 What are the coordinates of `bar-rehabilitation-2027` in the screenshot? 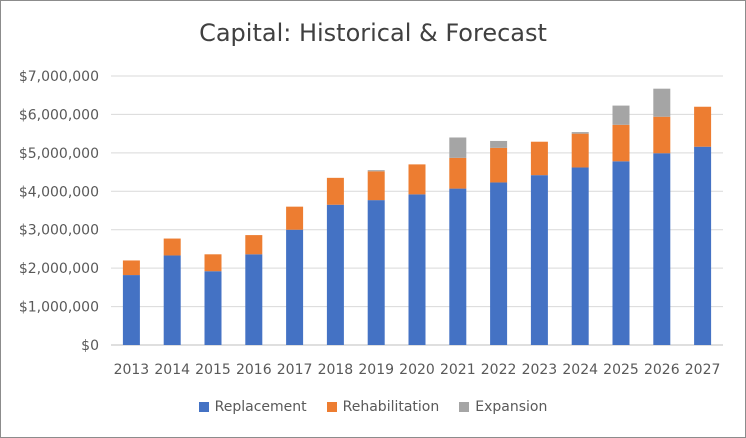 It's located at (703, 126).